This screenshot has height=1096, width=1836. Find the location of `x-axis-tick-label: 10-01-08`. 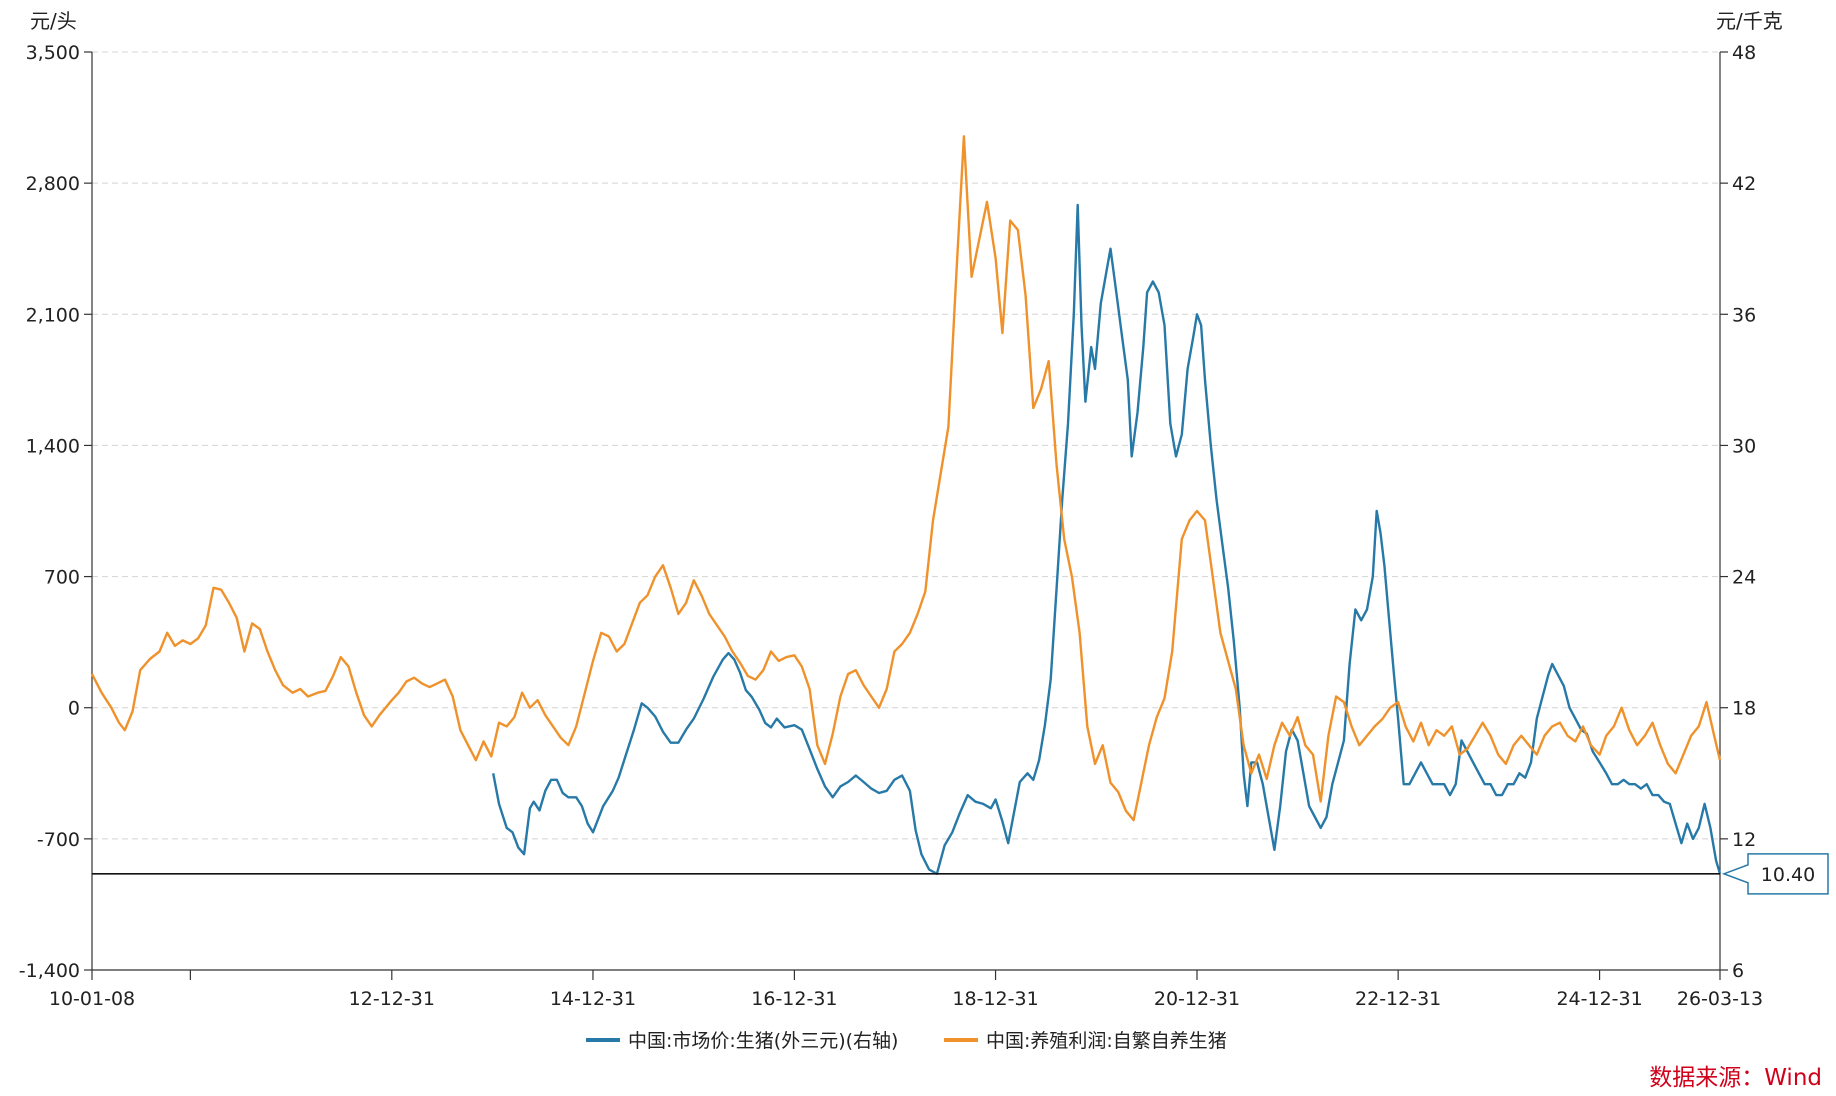

x-axis-tick-label: 10-01-08 is located at coordinates (92, 999).